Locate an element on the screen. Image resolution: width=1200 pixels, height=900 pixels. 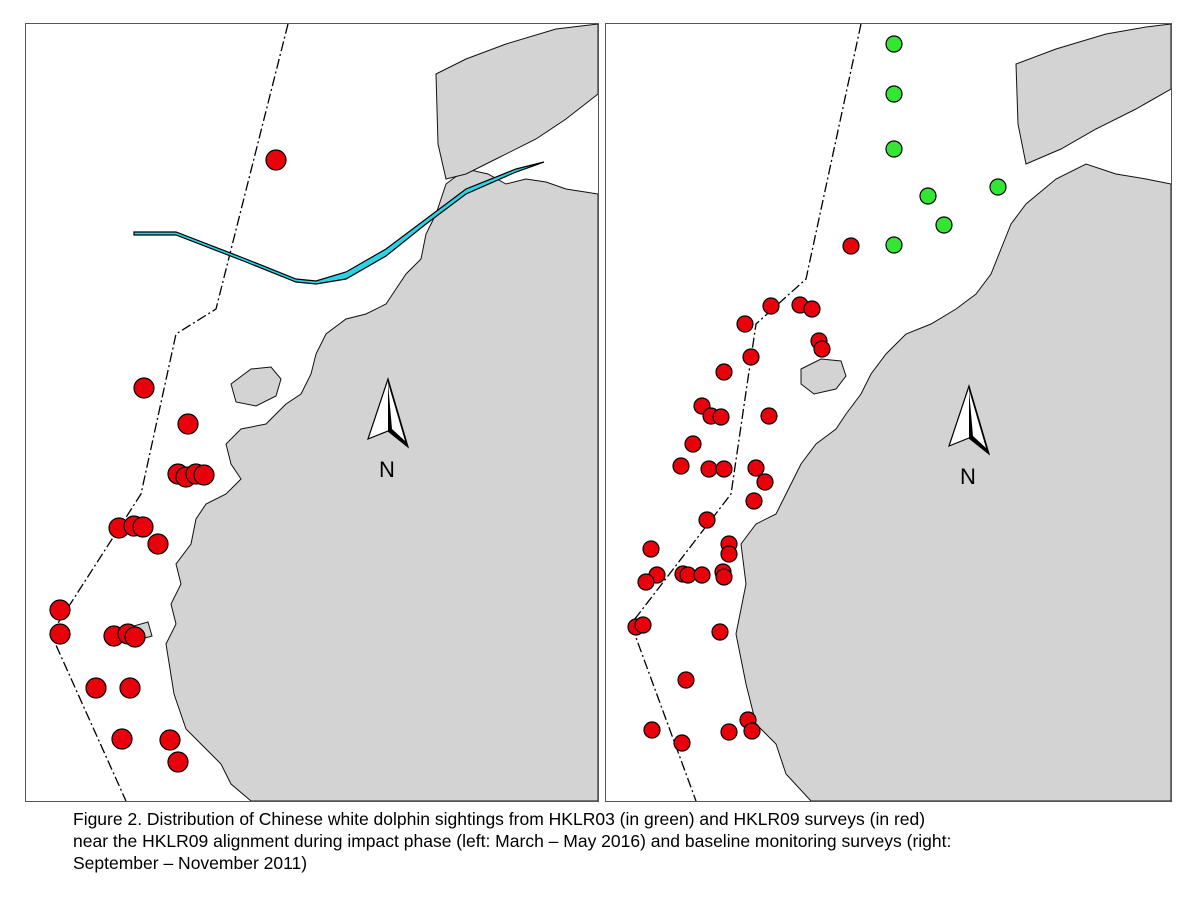
hklr09-alignment is located at coordinates (339, 223).